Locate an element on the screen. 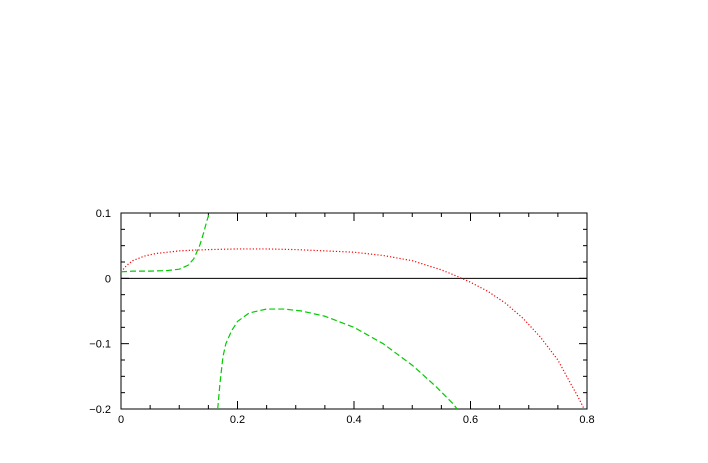  y-tick-label: −0.1 is located at coordinates (100, 345).